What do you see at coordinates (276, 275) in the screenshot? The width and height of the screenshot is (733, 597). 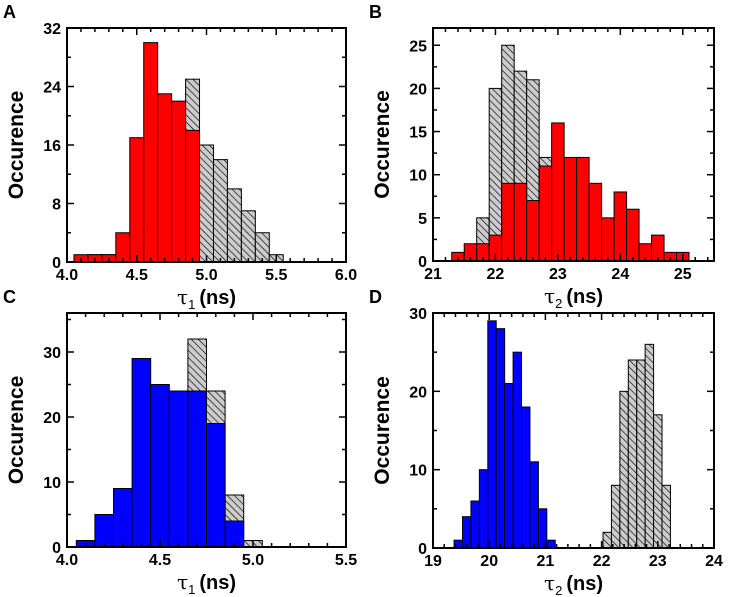 I see `x-tick-label: 5.5` at bounding box center [276, 275].